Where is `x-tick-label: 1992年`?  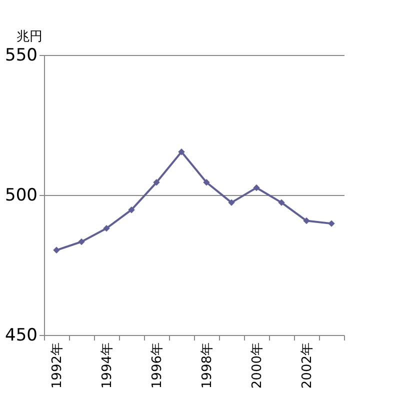 x-tick-label: 1992年 is located at coordinates (57, 365).